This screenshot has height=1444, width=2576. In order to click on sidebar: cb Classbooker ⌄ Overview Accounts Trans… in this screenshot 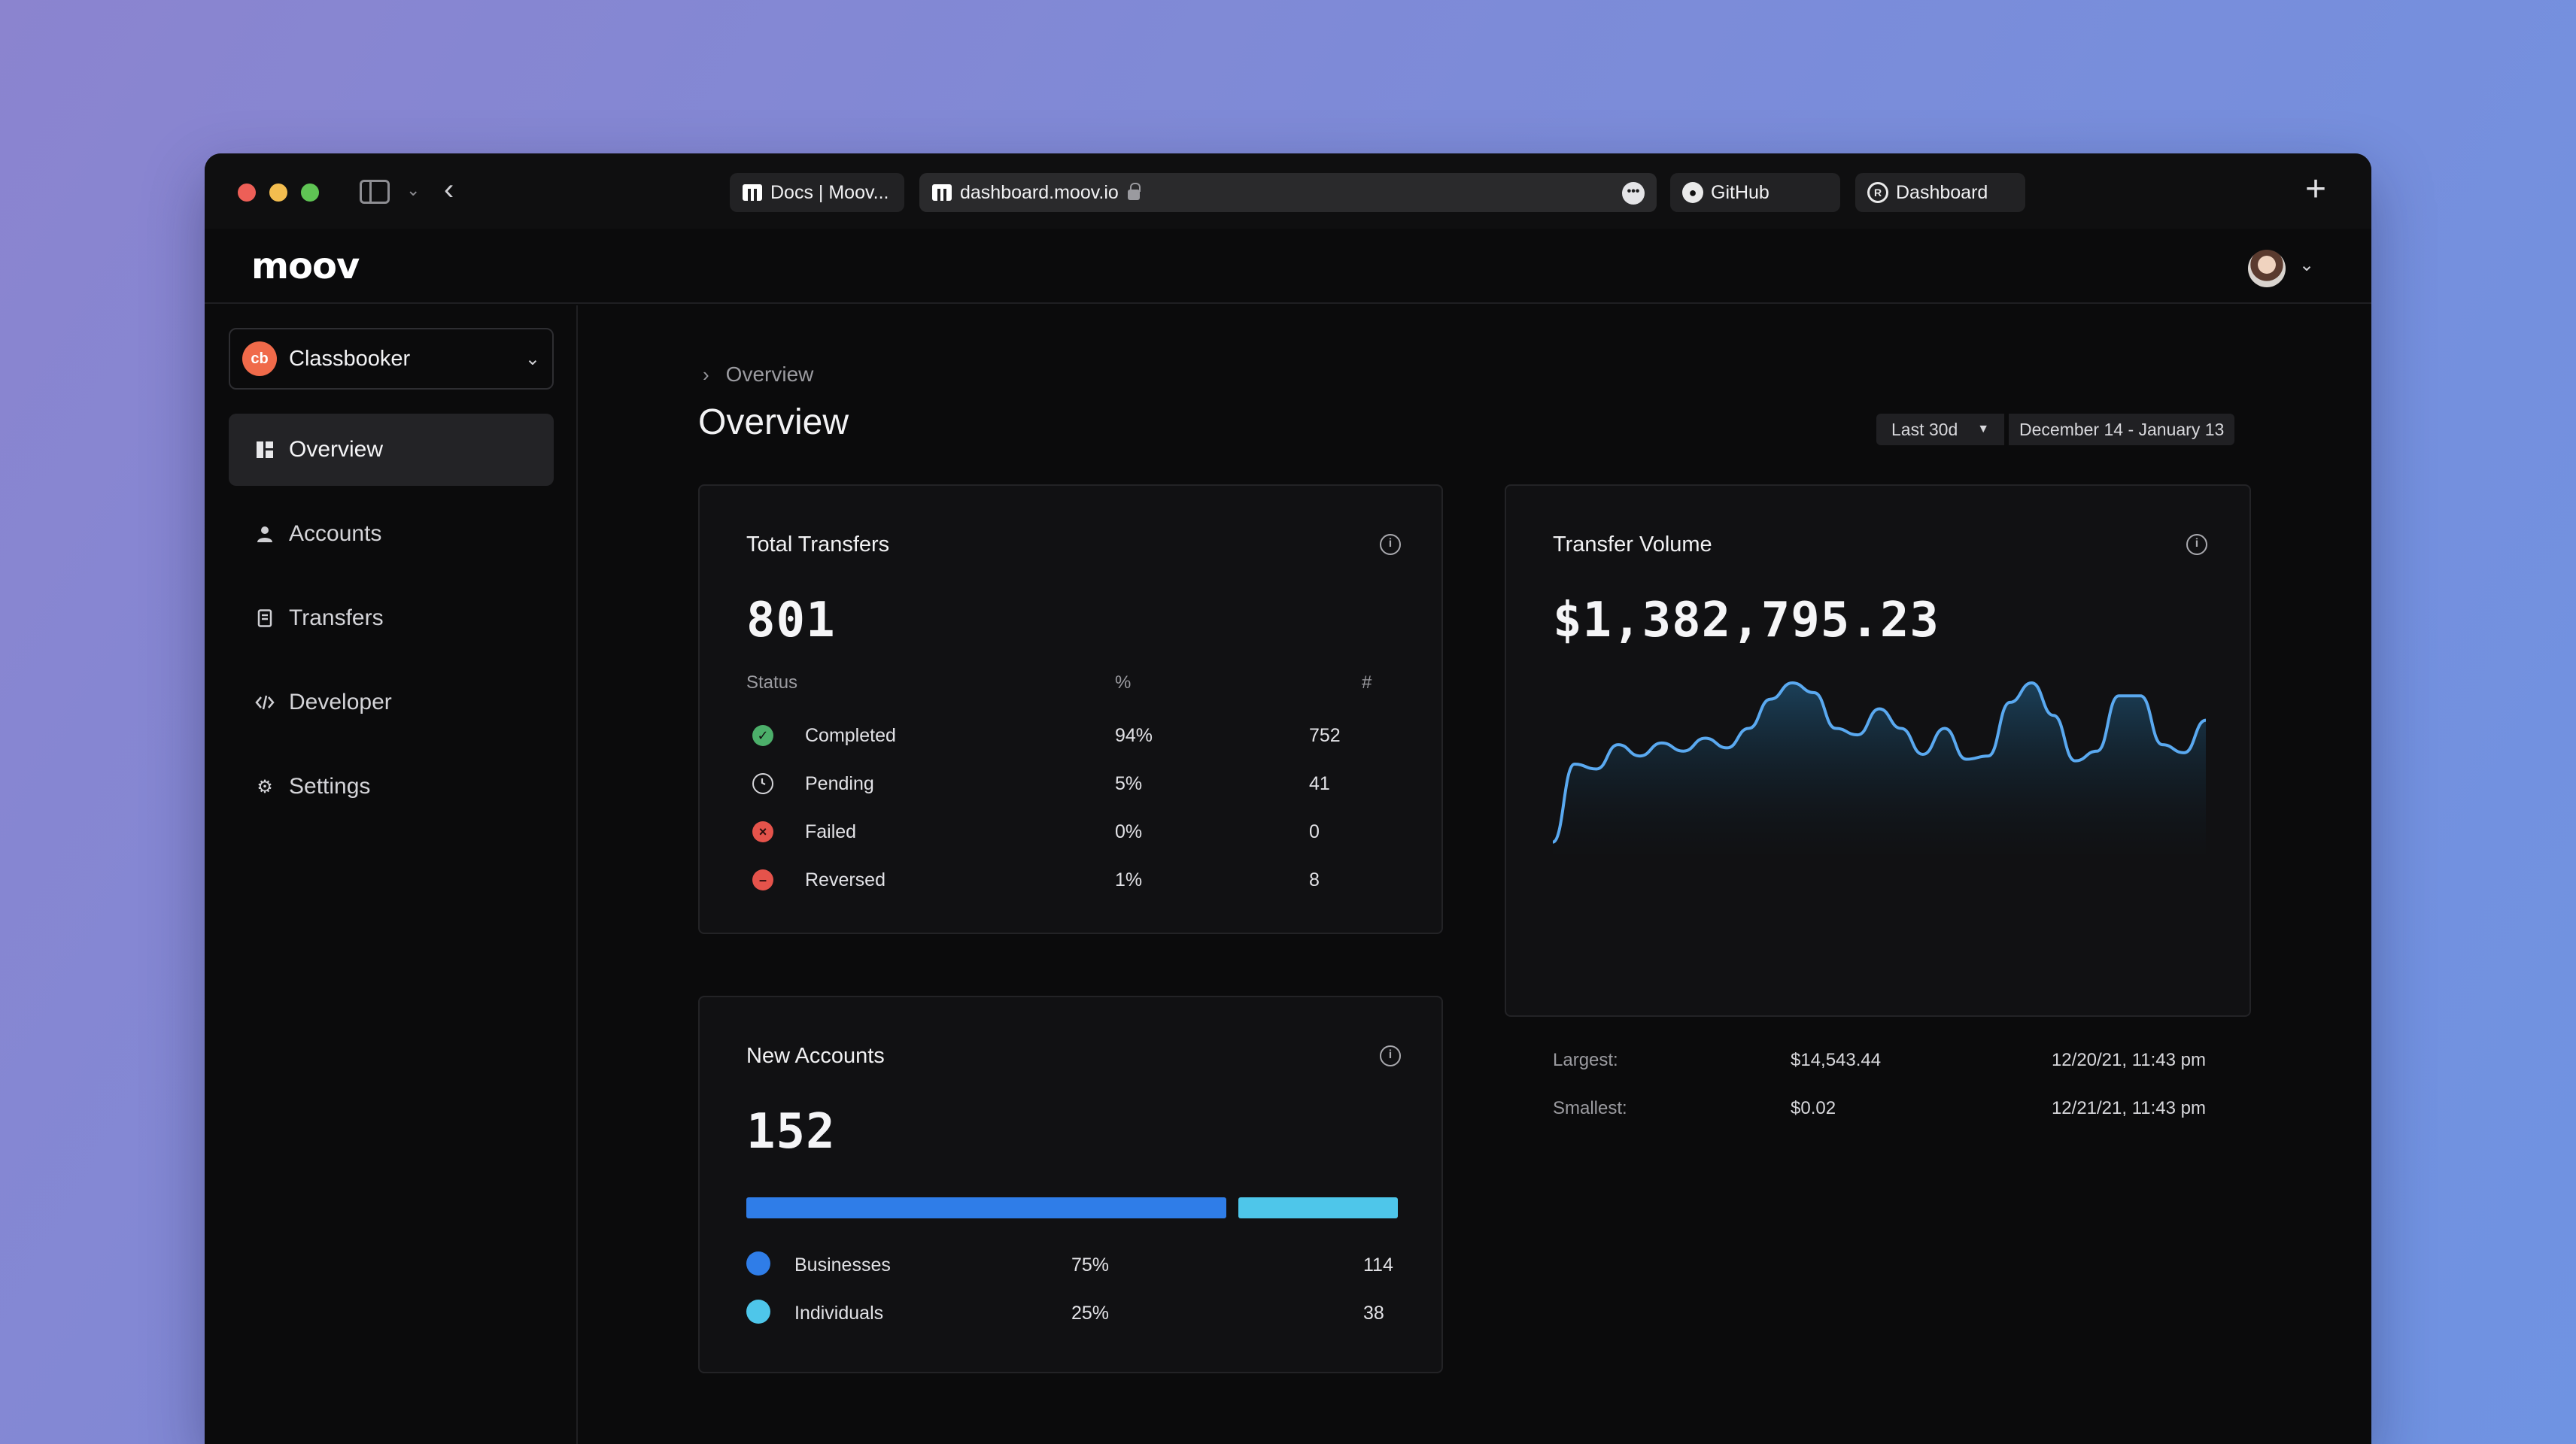, I will do `click(391, 874)`.